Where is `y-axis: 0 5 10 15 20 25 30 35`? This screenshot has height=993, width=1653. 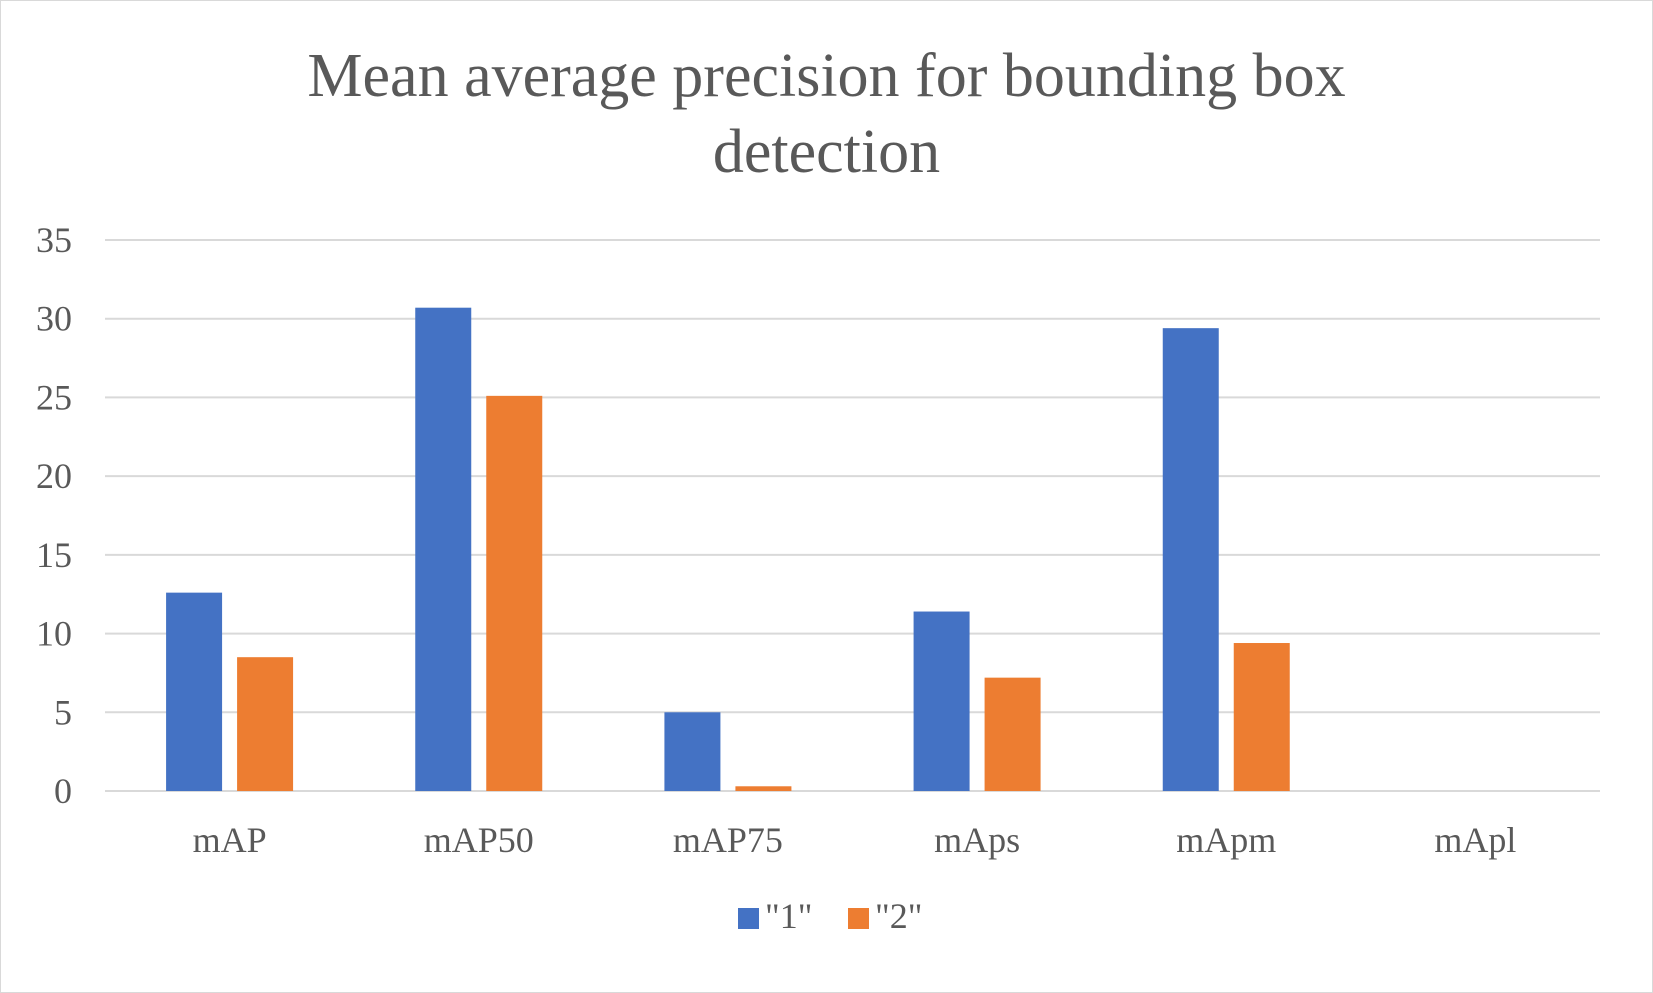
y-axis: 0 5 10 15 20 25 30 35 is located at coordinates (54, 515).